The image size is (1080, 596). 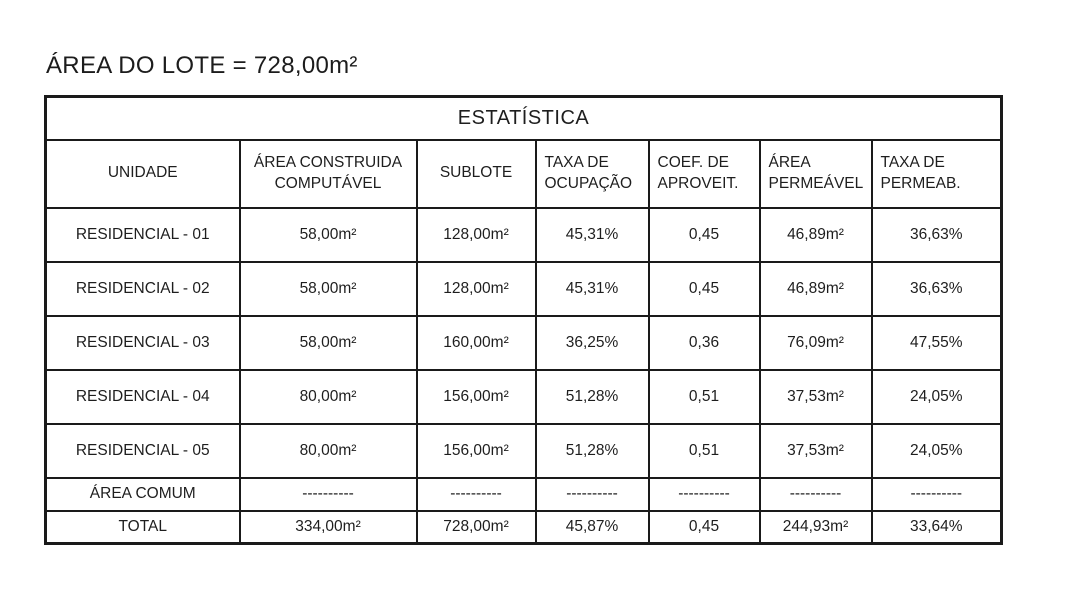 What do you see at coordinates (592, 342) in the screenshot?
I see `table-cell: 36,25%` at bounding box center [592, 342].